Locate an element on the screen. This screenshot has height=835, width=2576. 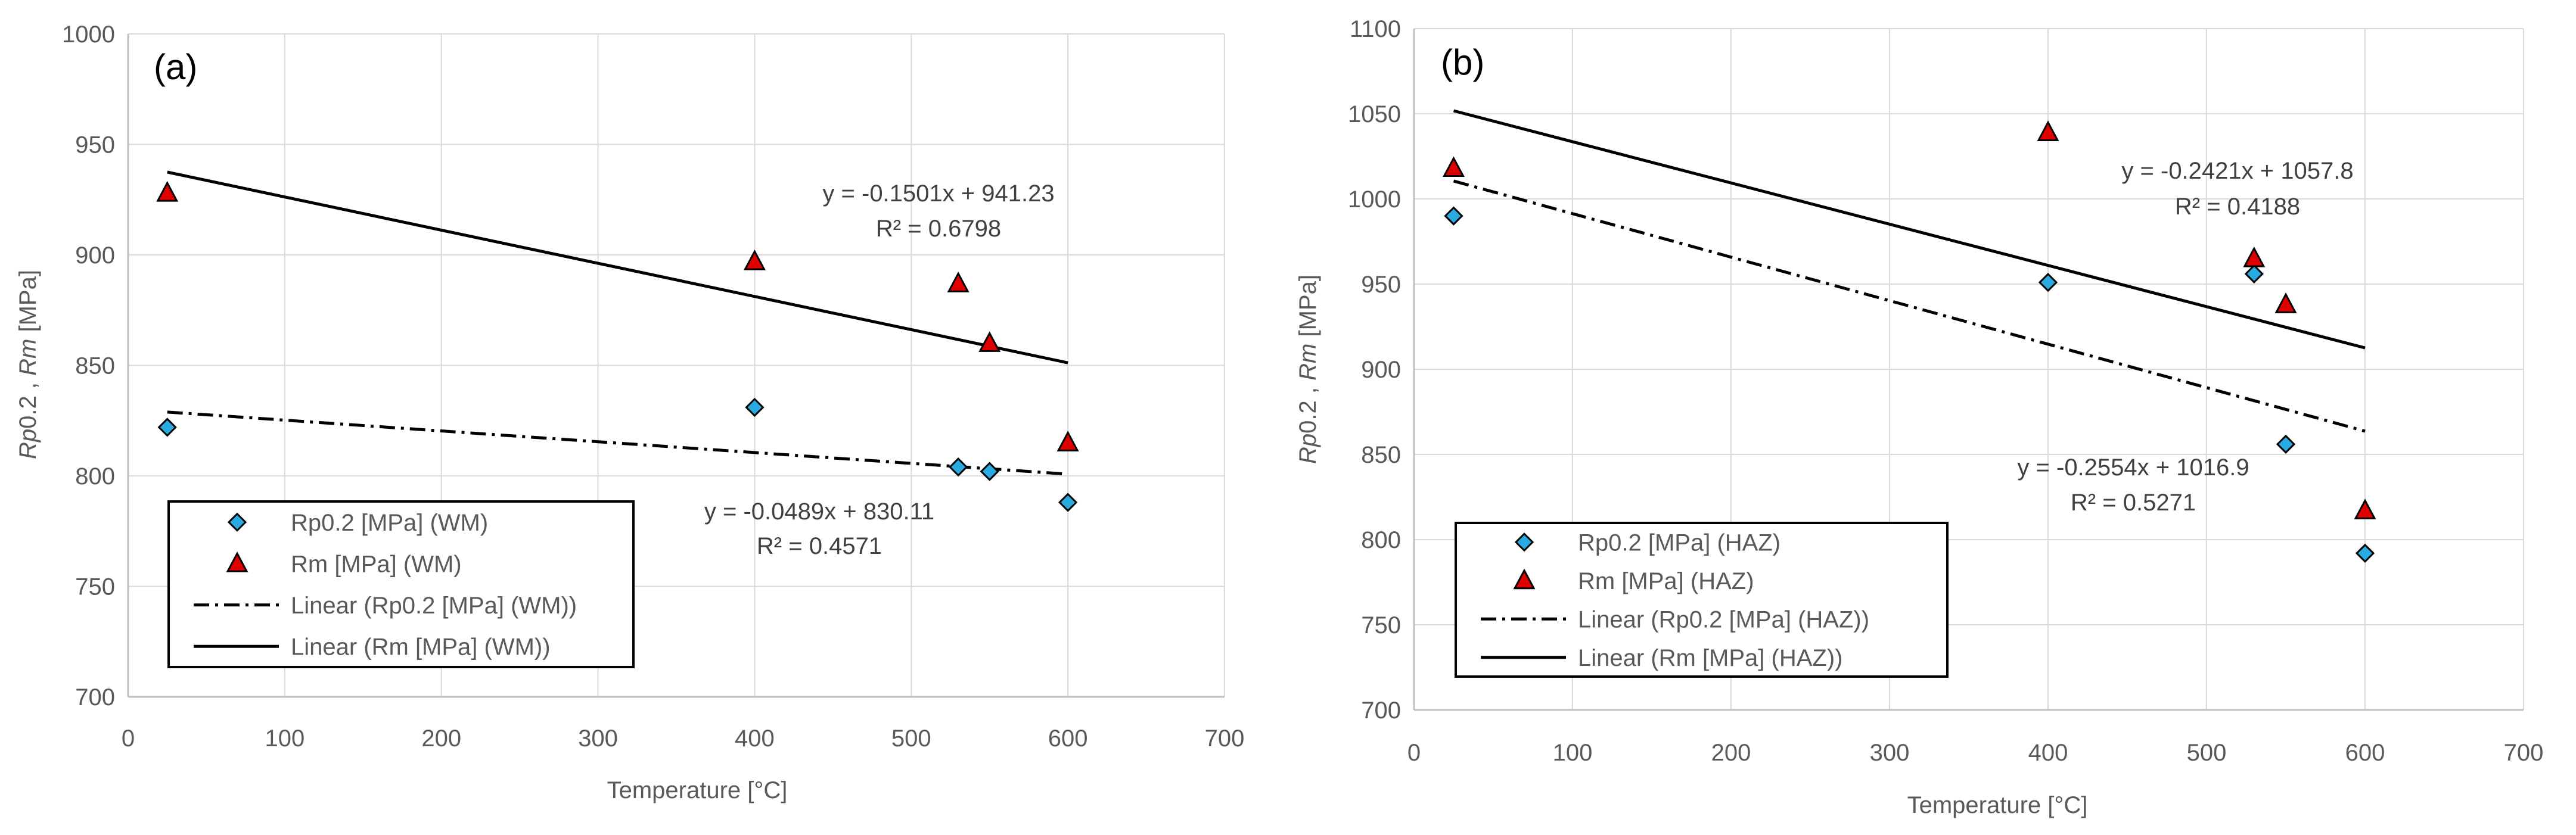
panel-label: (b) is located at coordinates (1463, 62).